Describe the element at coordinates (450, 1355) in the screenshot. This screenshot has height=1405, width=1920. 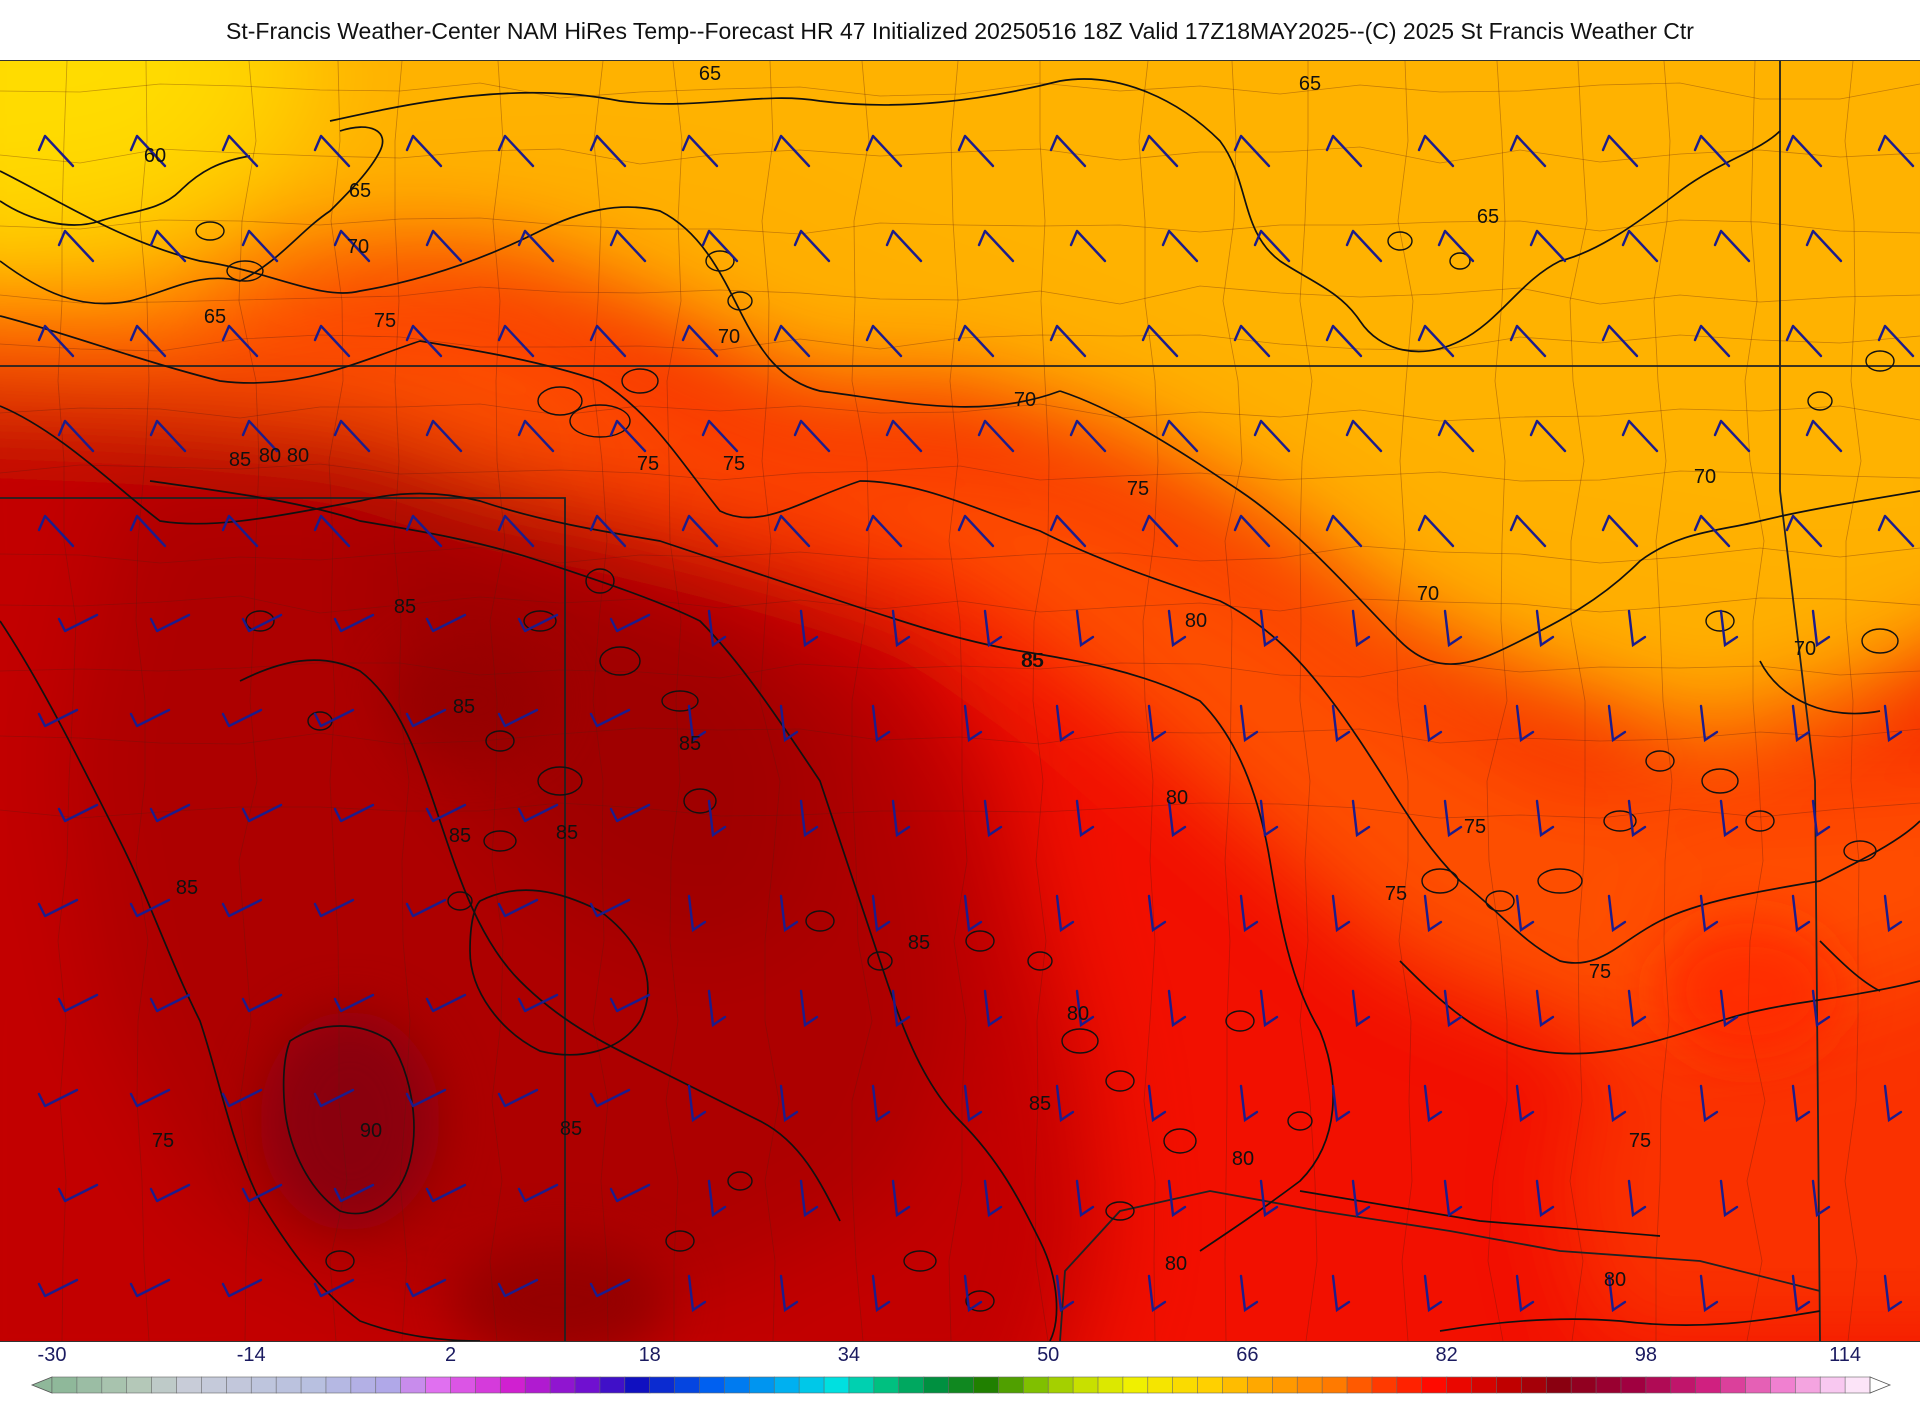
I see `colorbar-tick-label: 2` at that location.